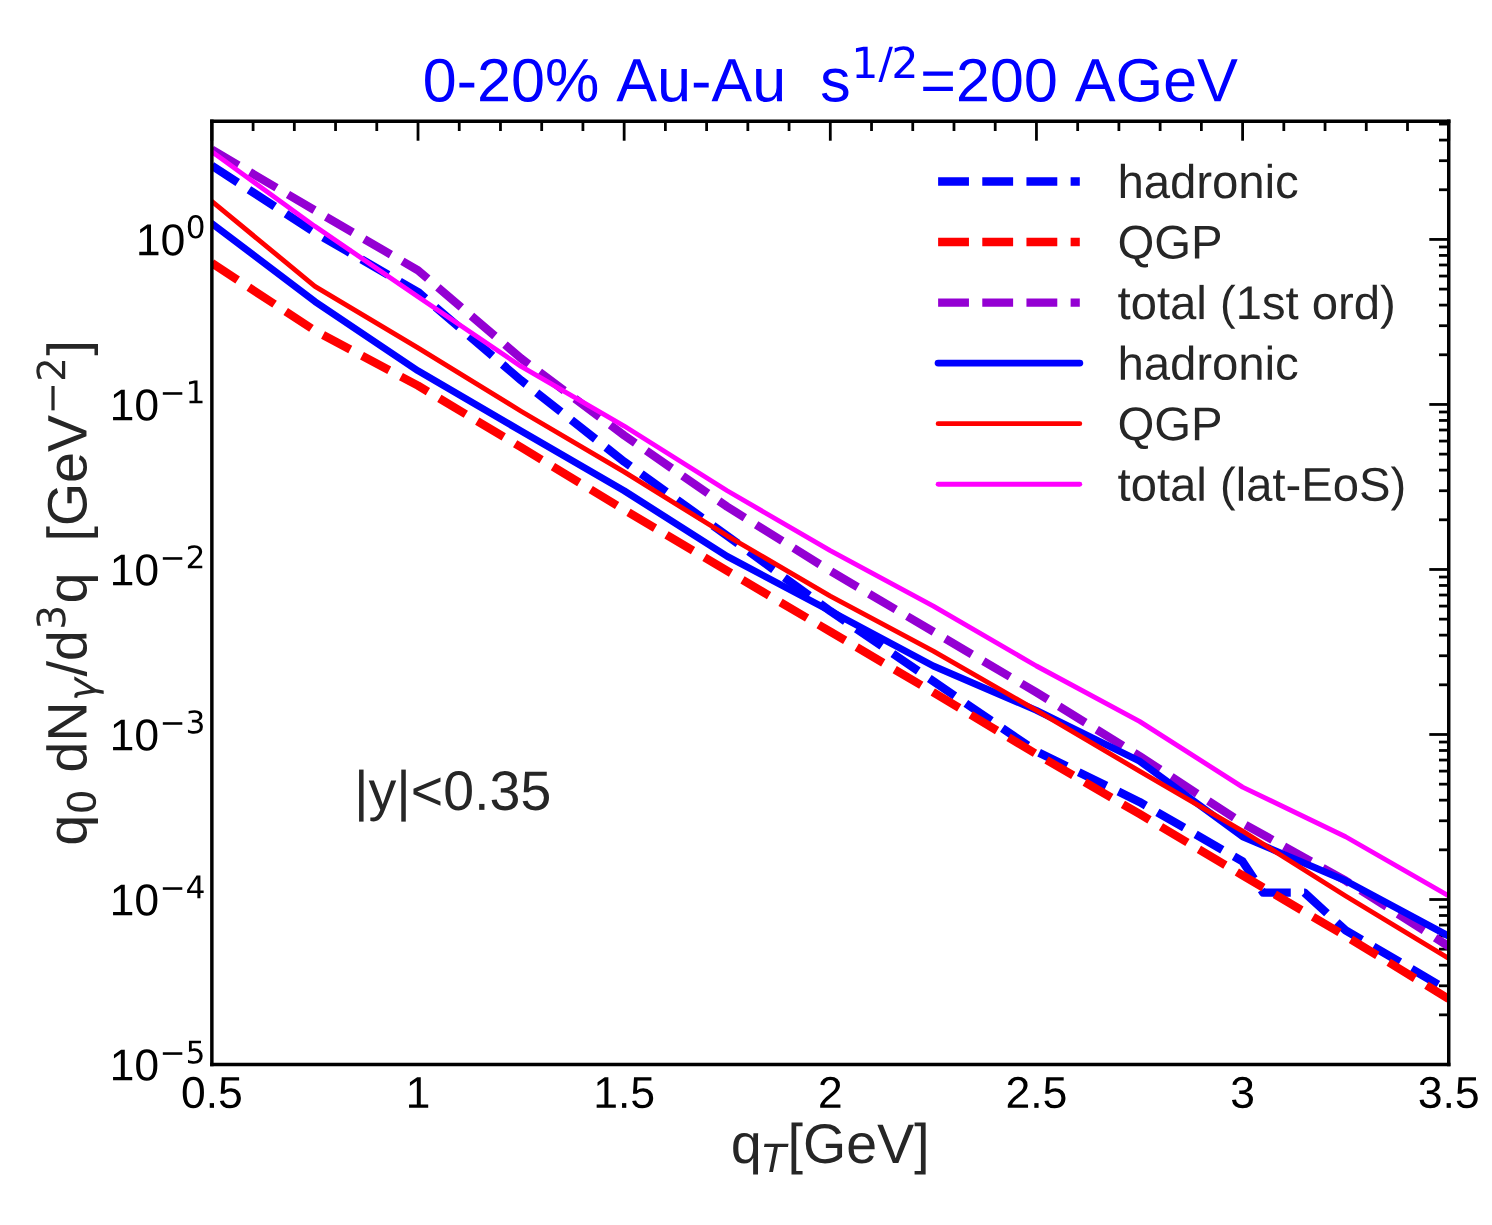 This screenshot has width=1492, height=1225. Describe the element at coordinates (158, 565) in the screenshot. I see `y-tick-label: 10$^{−2}$` at that location.